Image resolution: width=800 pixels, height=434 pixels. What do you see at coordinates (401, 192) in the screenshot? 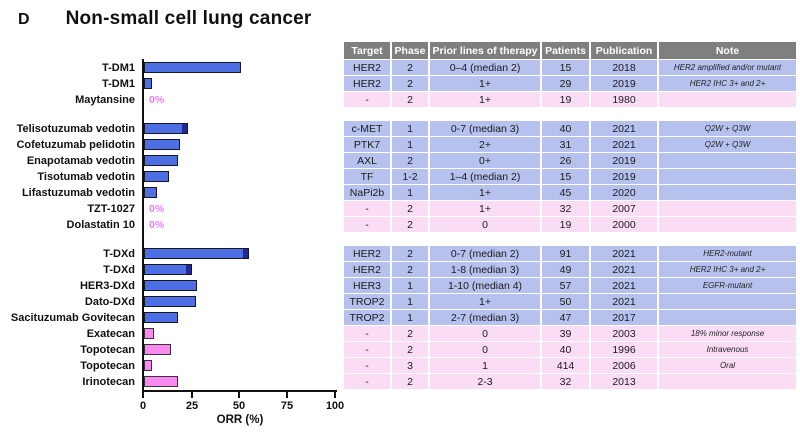
I see `figure-row: Lifastuzumab vedotin NaPi2b 1 1+ 45 2020` at bounding box center [401, 192].